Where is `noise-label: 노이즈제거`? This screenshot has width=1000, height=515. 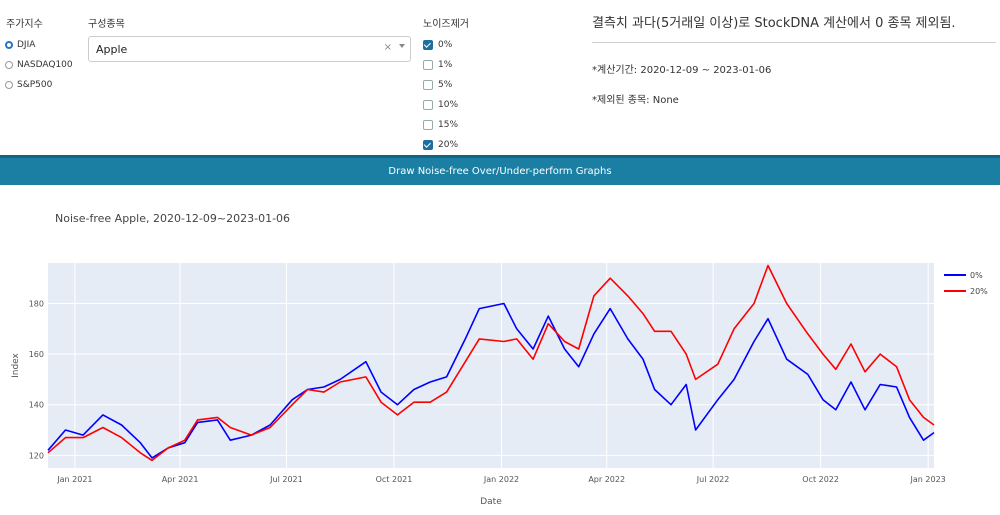 noise-label: 노이즈제거 is located at coordinates (446, 24).